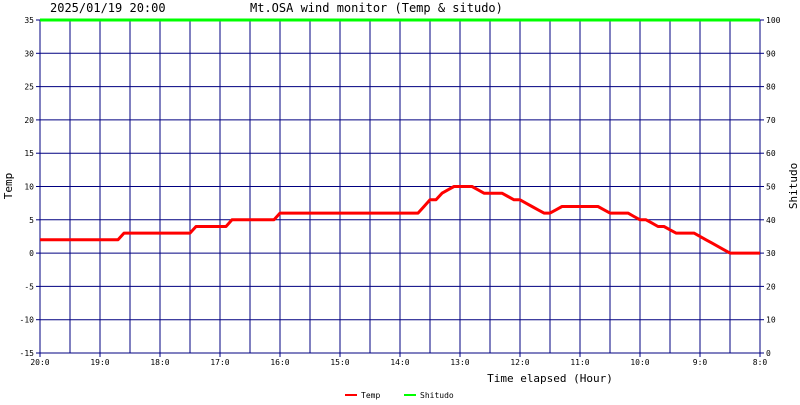 This screenshot has width=800, height=405. What do you see at coordinates (768, 353) in the screenshot?
I see `right-tick-label-0: 0` at bounding box center [768, 353].